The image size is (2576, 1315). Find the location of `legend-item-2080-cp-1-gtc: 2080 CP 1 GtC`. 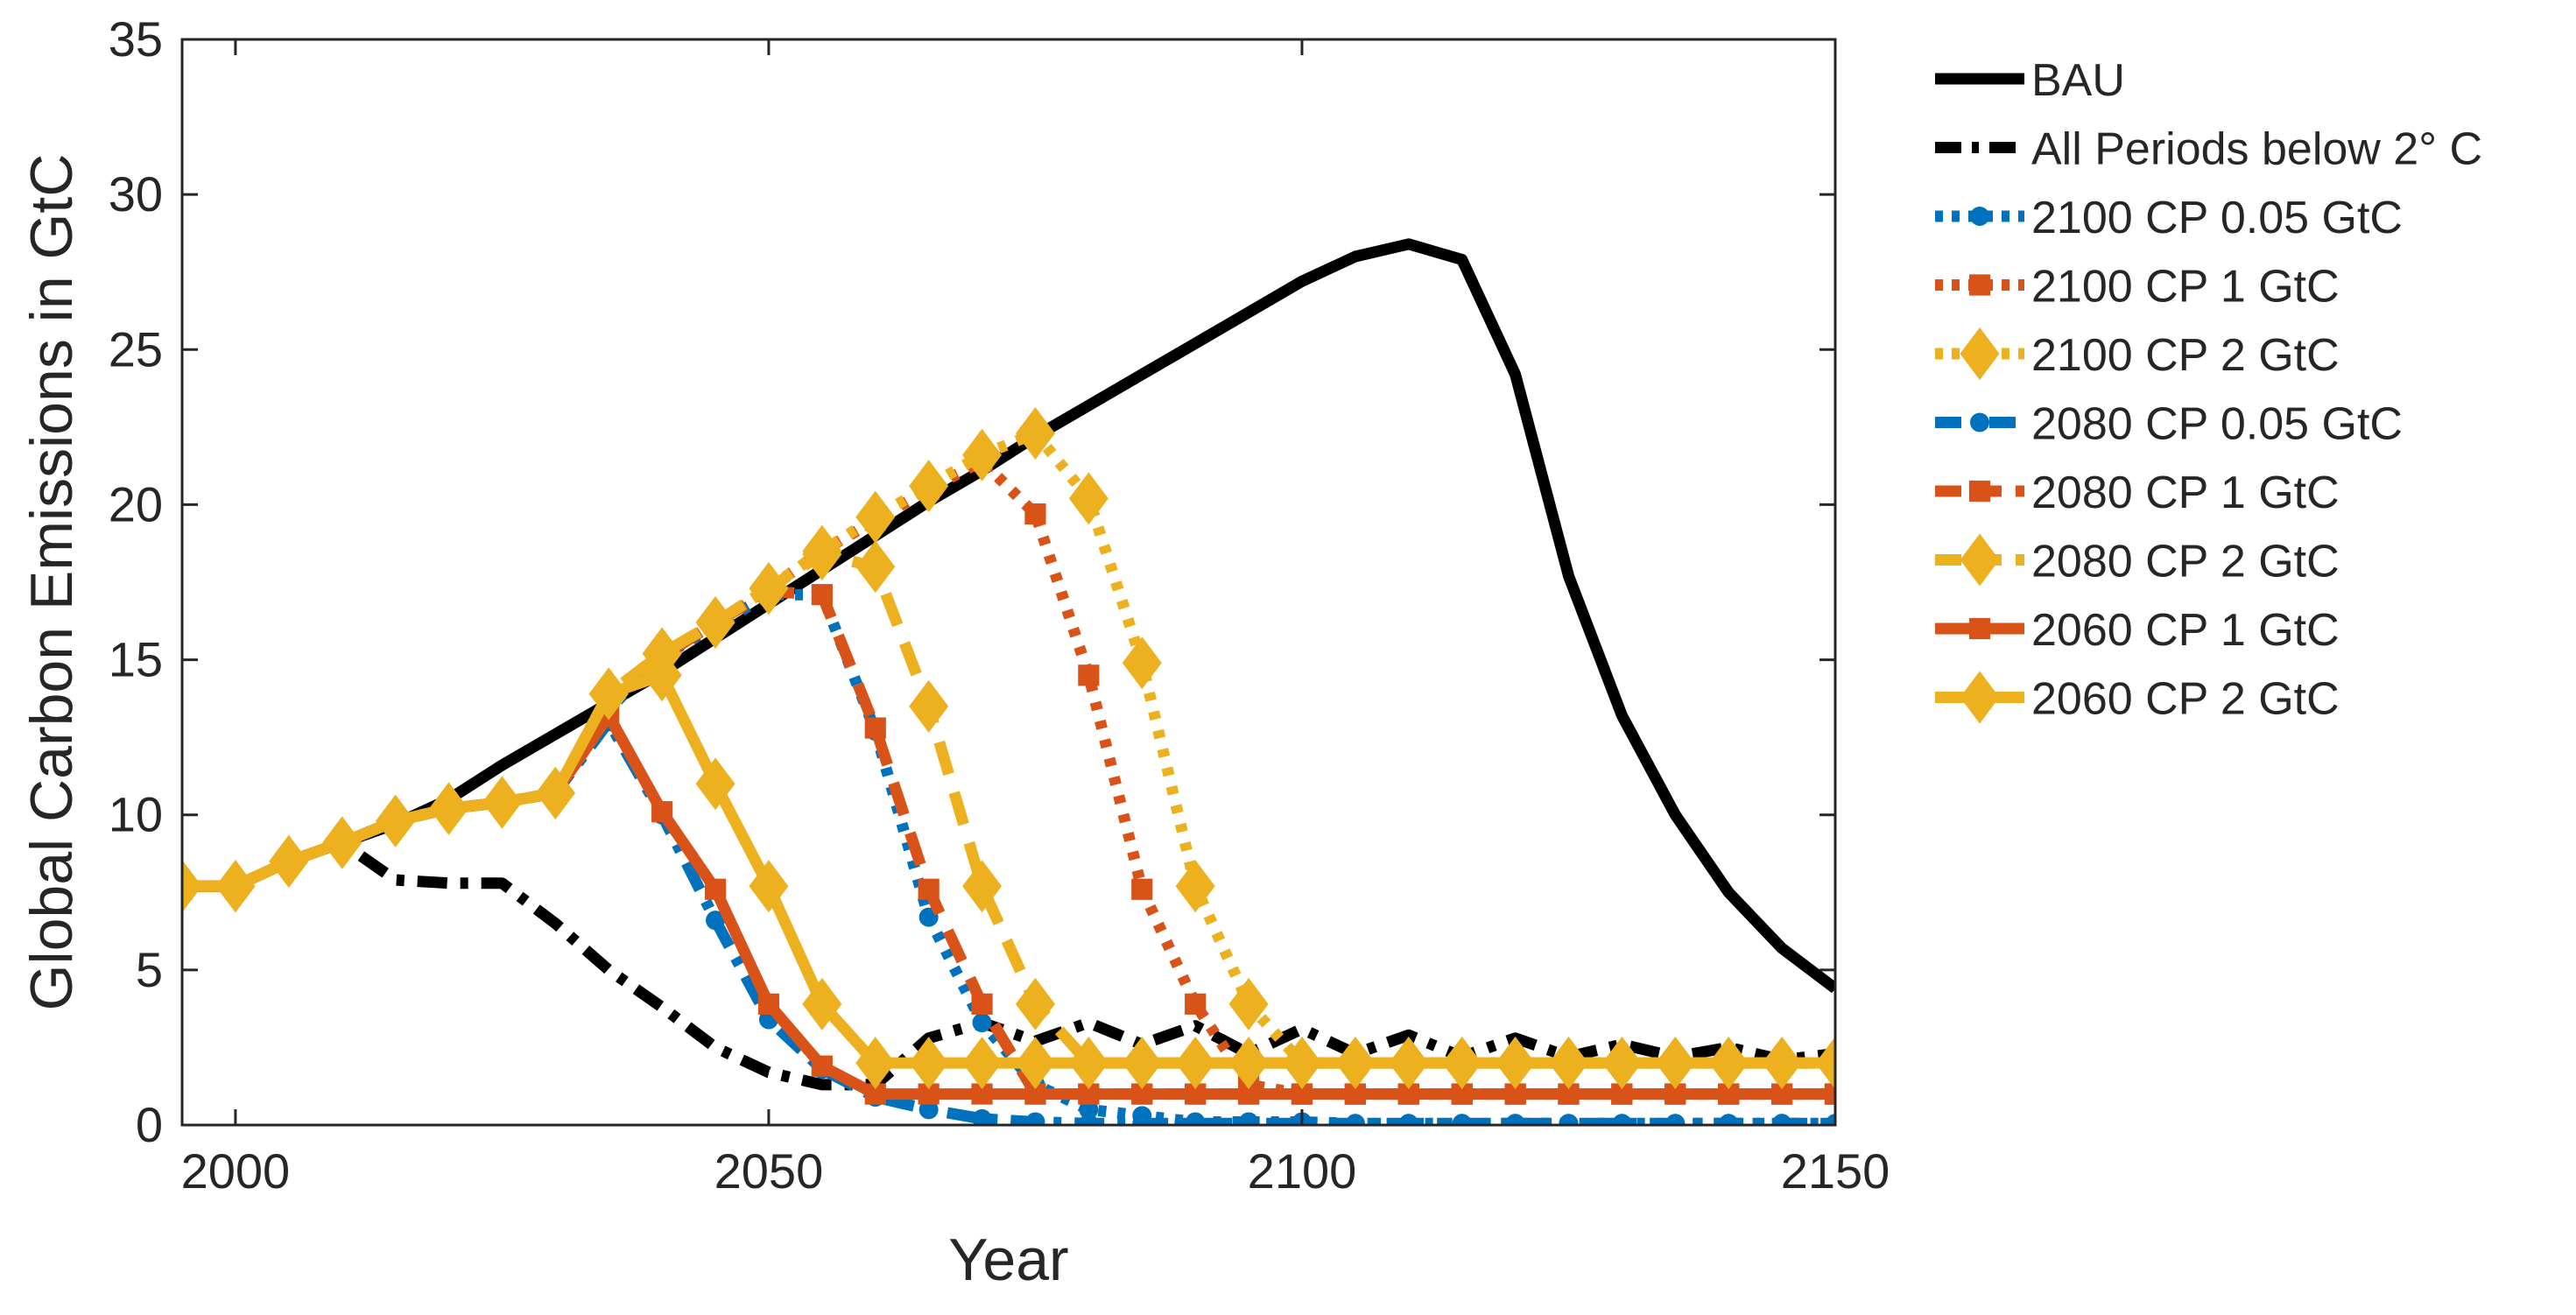

legend-item-2080-cp-1-gtc: 2080 CP 1 GtC is located at coordinates (2137, 493).